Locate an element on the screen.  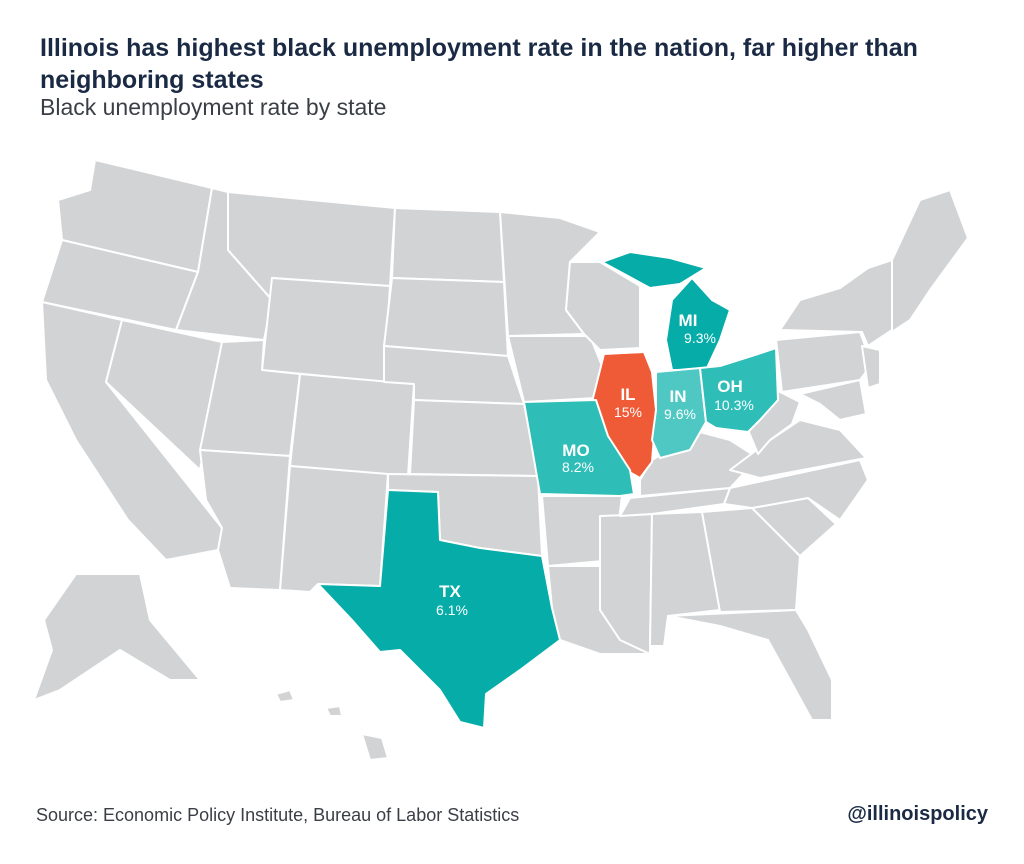
state-maryland-delaware is located at coordinates (833, 400).